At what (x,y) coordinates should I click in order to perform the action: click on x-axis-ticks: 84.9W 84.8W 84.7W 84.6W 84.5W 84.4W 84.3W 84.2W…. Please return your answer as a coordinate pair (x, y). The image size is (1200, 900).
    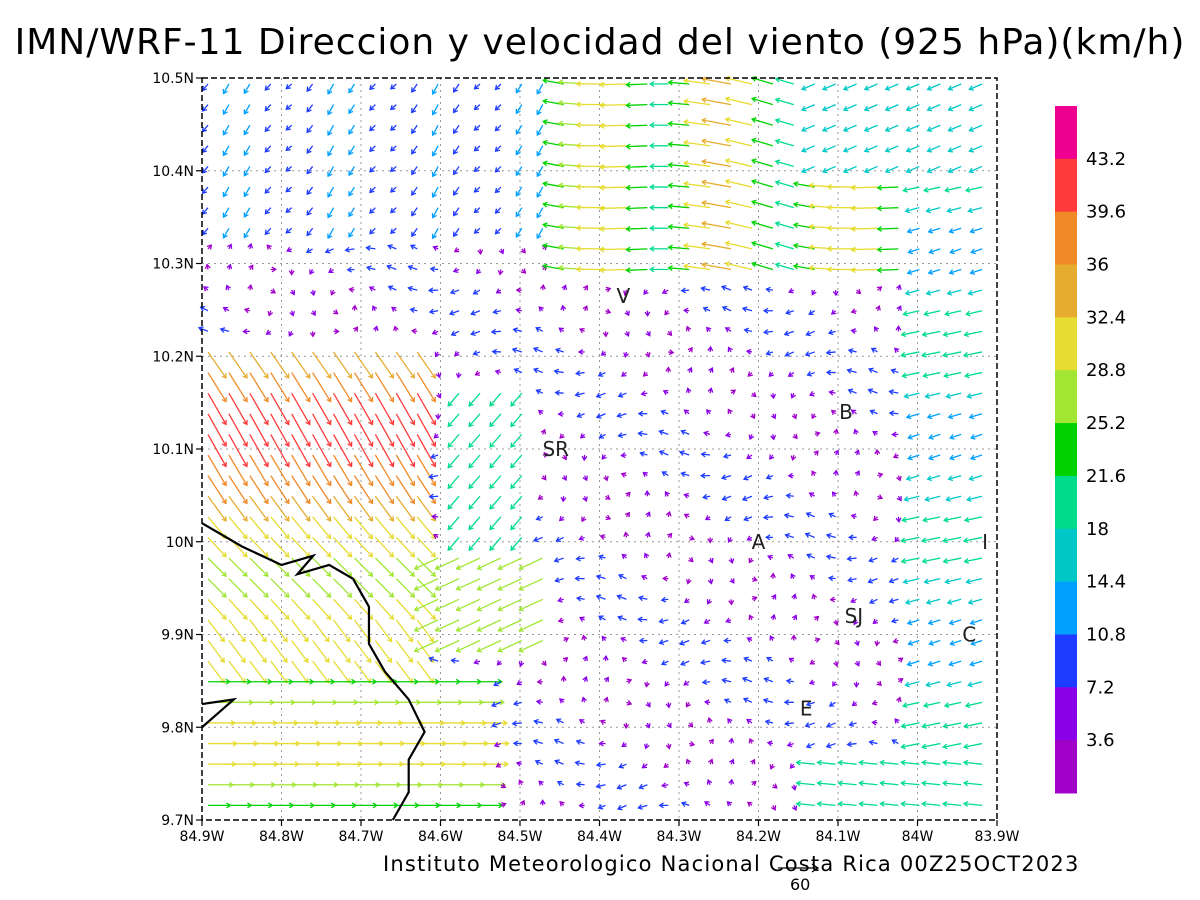
    Looking at the image, I should click on (599, 832).